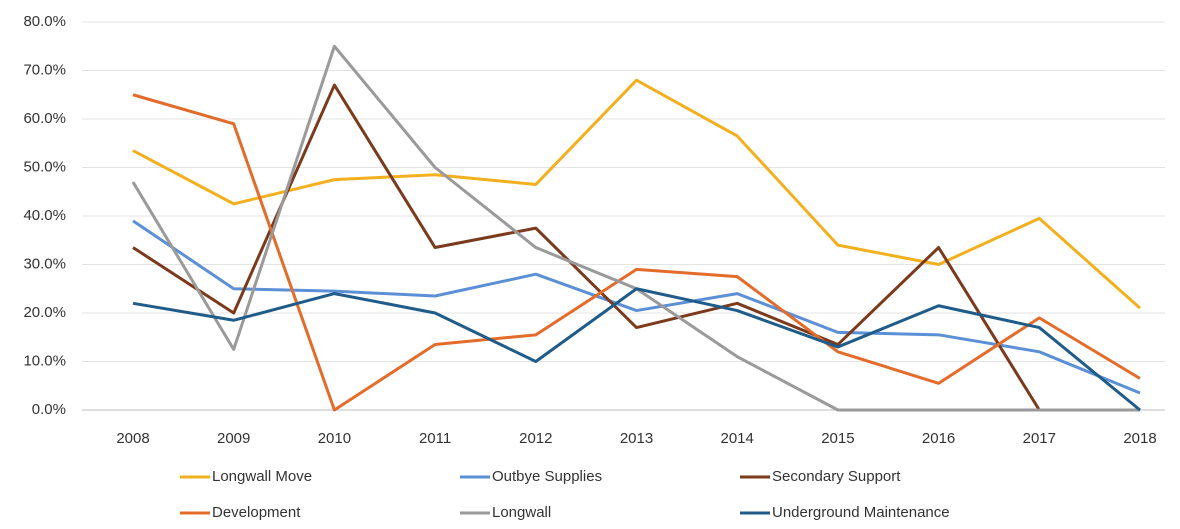  Describe the element at coordinates (1139, 438) in the screenshot. I see `x-tick-label: 2018` at that location.